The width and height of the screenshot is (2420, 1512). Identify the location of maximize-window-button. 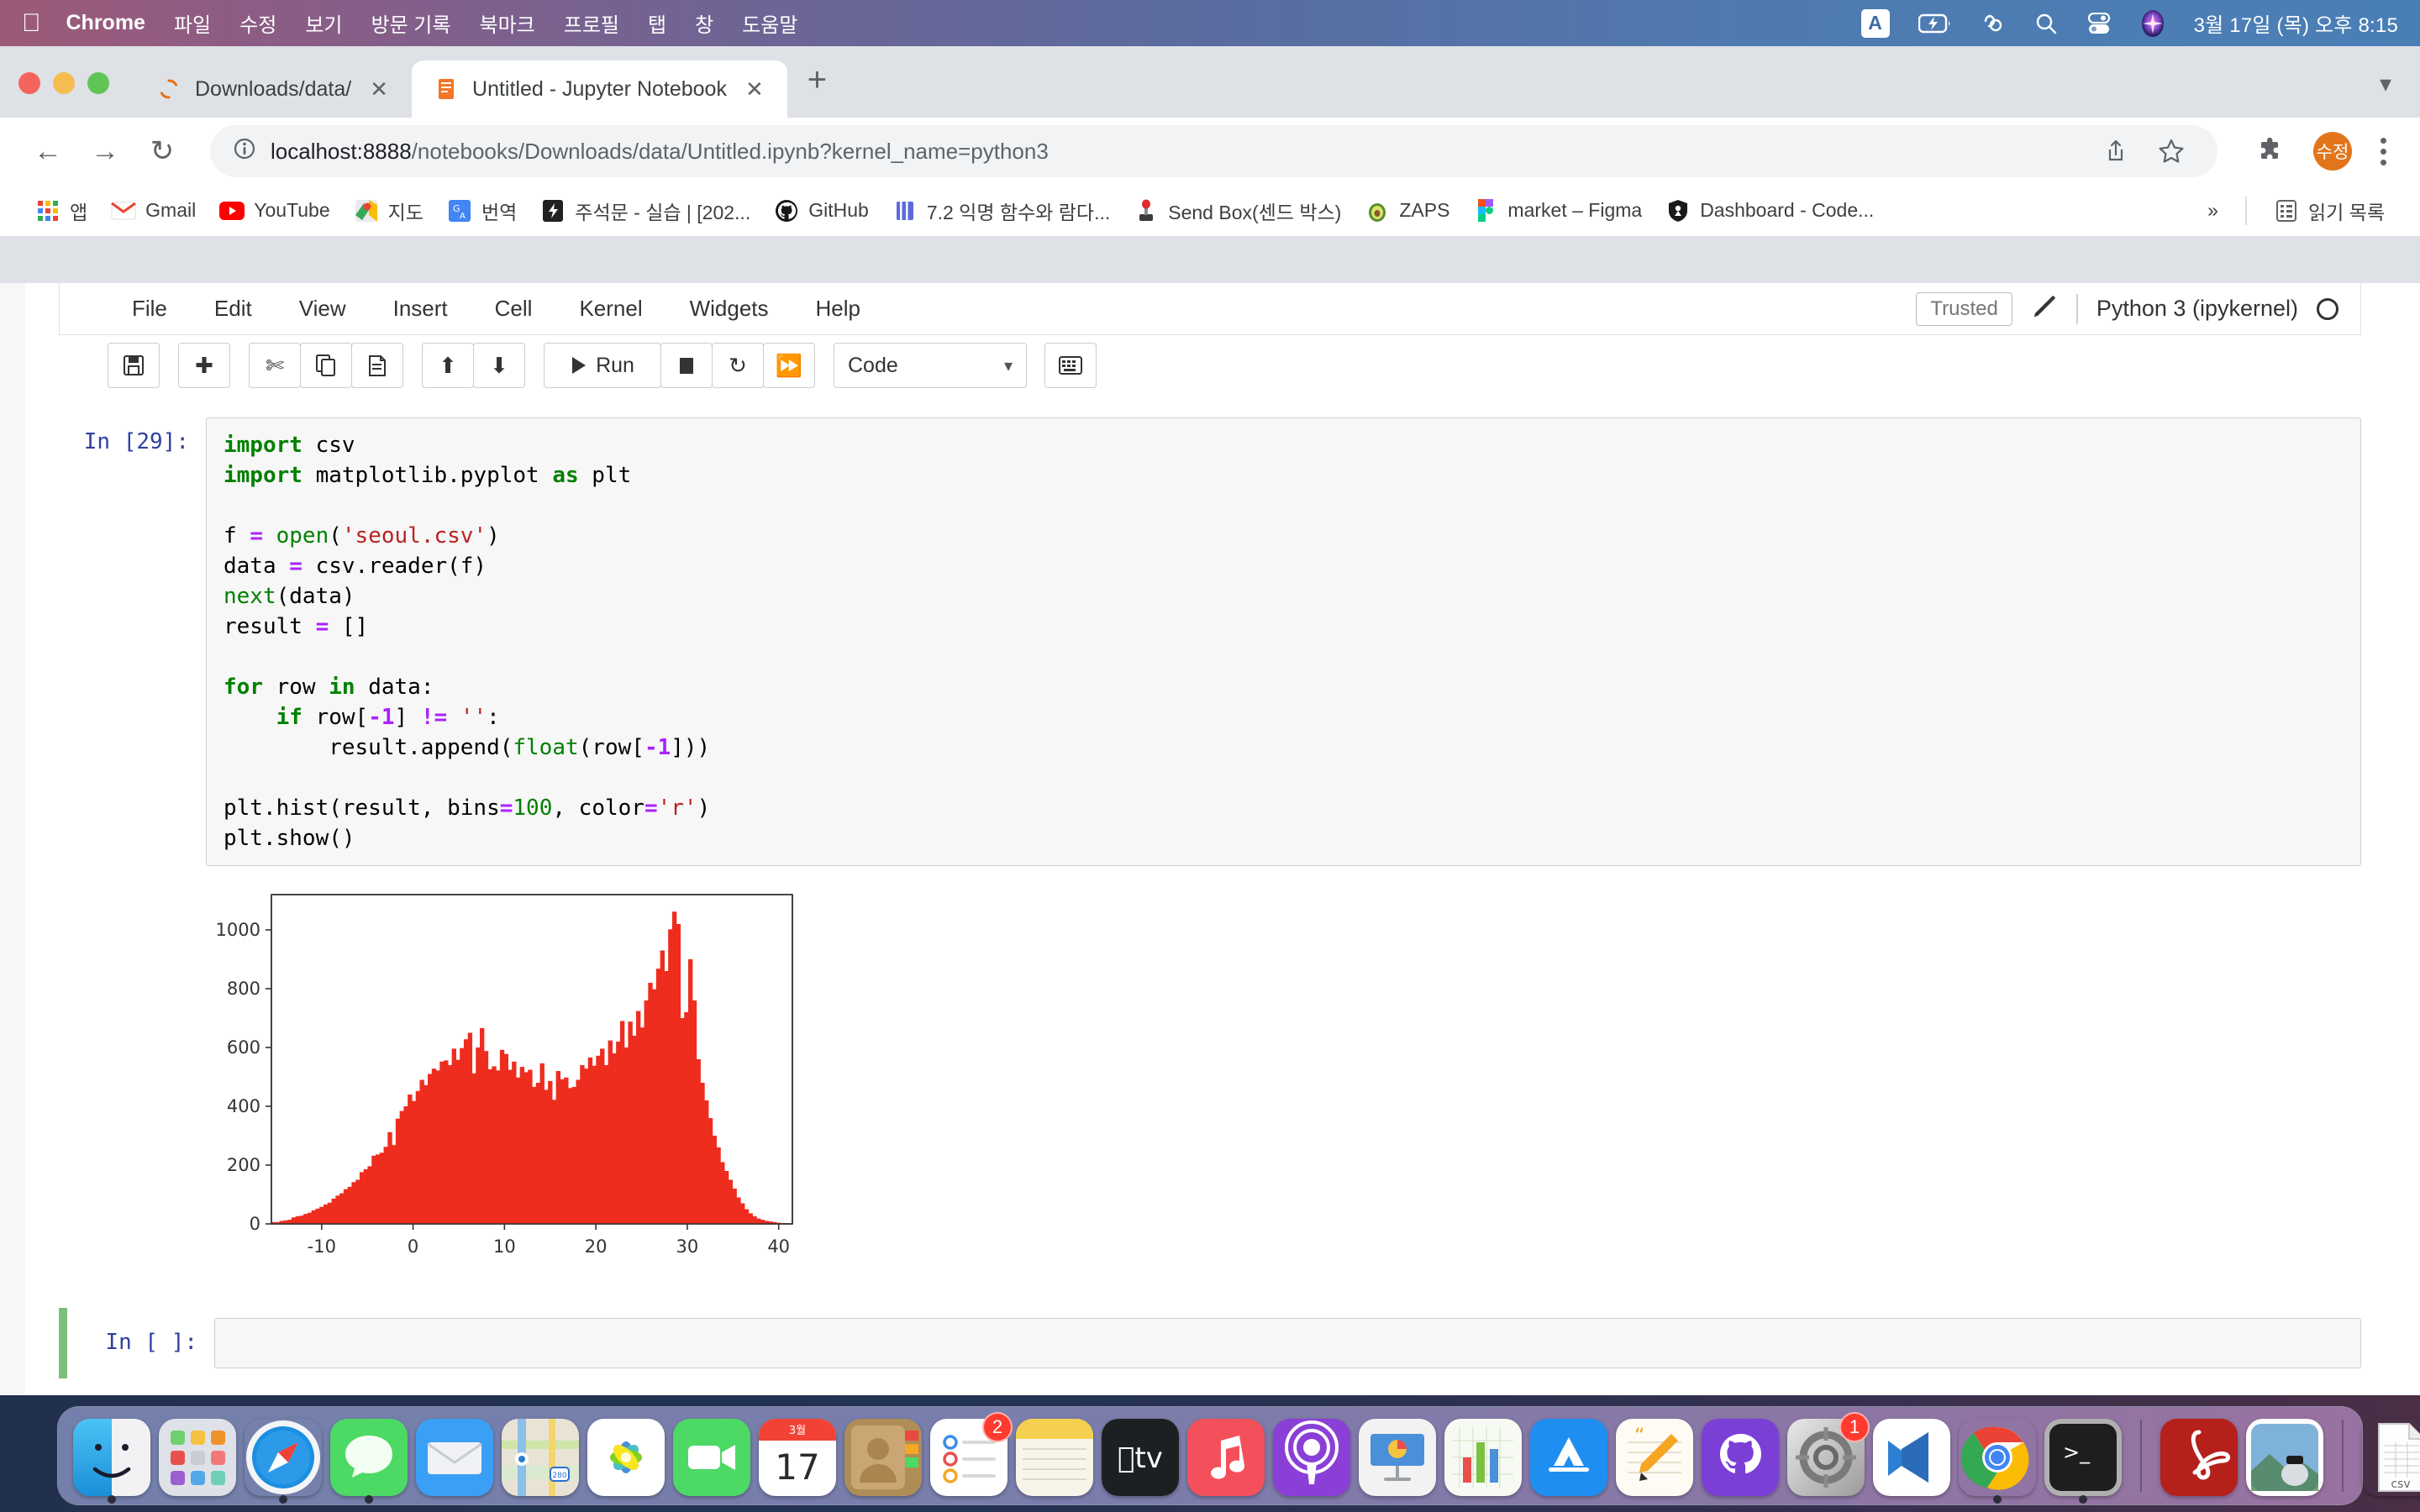
(98, 83).